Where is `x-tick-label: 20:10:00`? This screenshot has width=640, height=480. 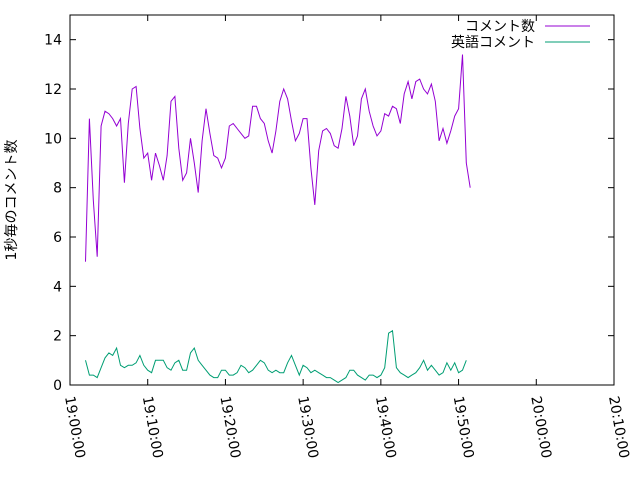 x-tick-label: 20:10:00 is located at coordinates (618, 427).